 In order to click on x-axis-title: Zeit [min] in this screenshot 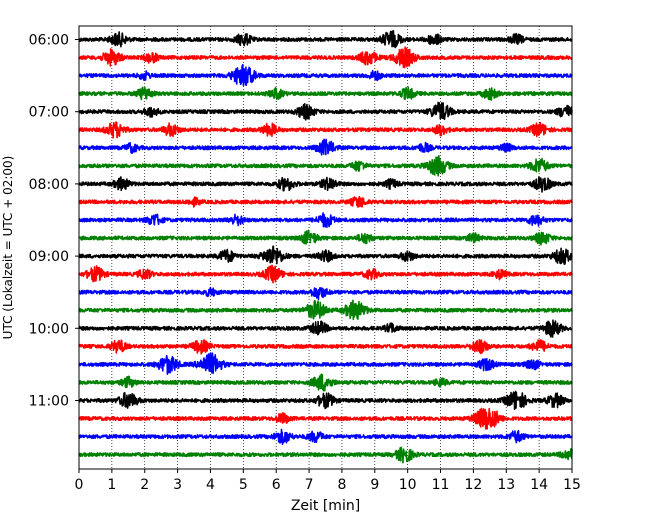, I will do `click(325, 506)`.